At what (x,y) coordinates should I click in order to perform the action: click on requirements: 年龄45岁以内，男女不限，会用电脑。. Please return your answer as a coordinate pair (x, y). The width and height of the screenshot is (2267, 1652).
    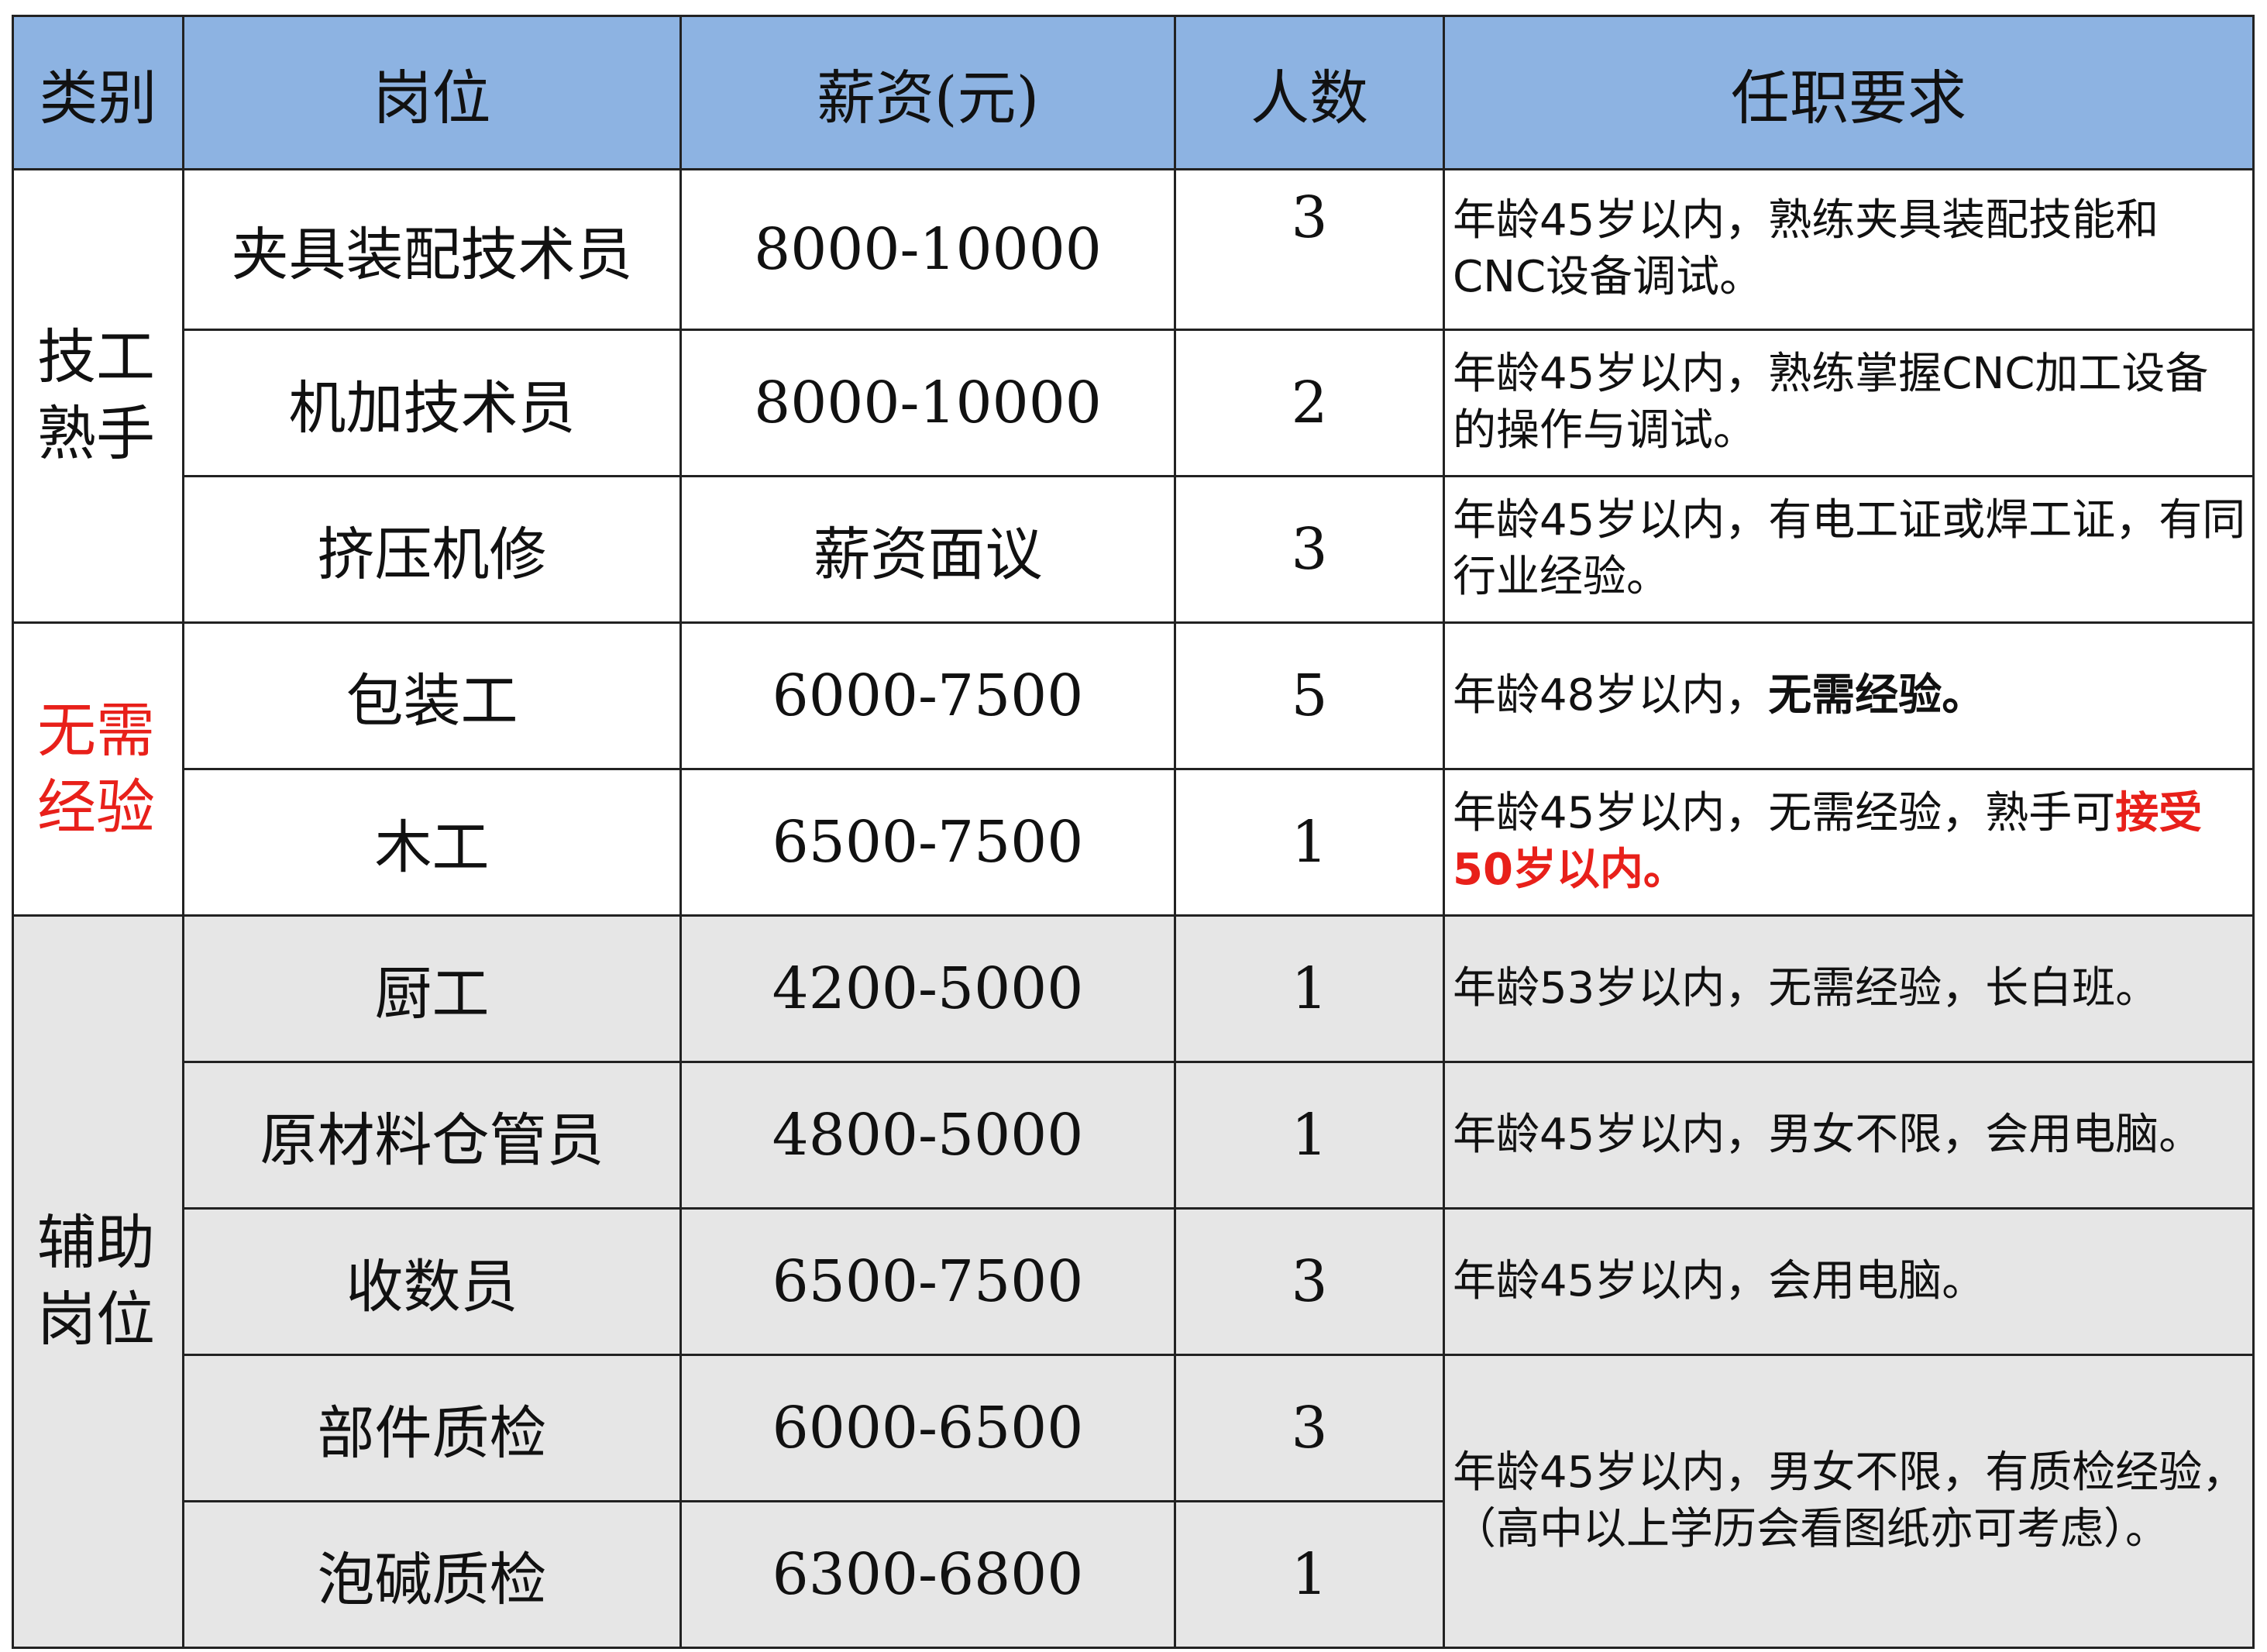
    Looking at the image, I should click on (1849, 1135).